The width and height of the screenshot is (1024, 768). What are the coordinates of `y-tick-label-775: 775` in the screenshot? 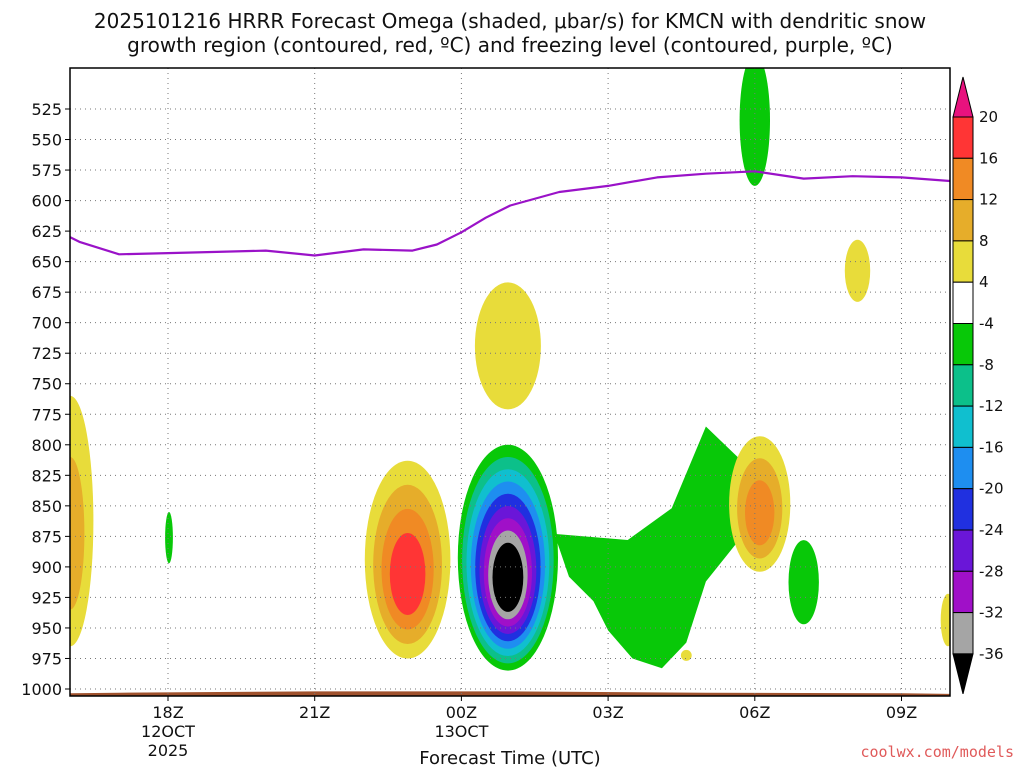 It's located at (46, 414).